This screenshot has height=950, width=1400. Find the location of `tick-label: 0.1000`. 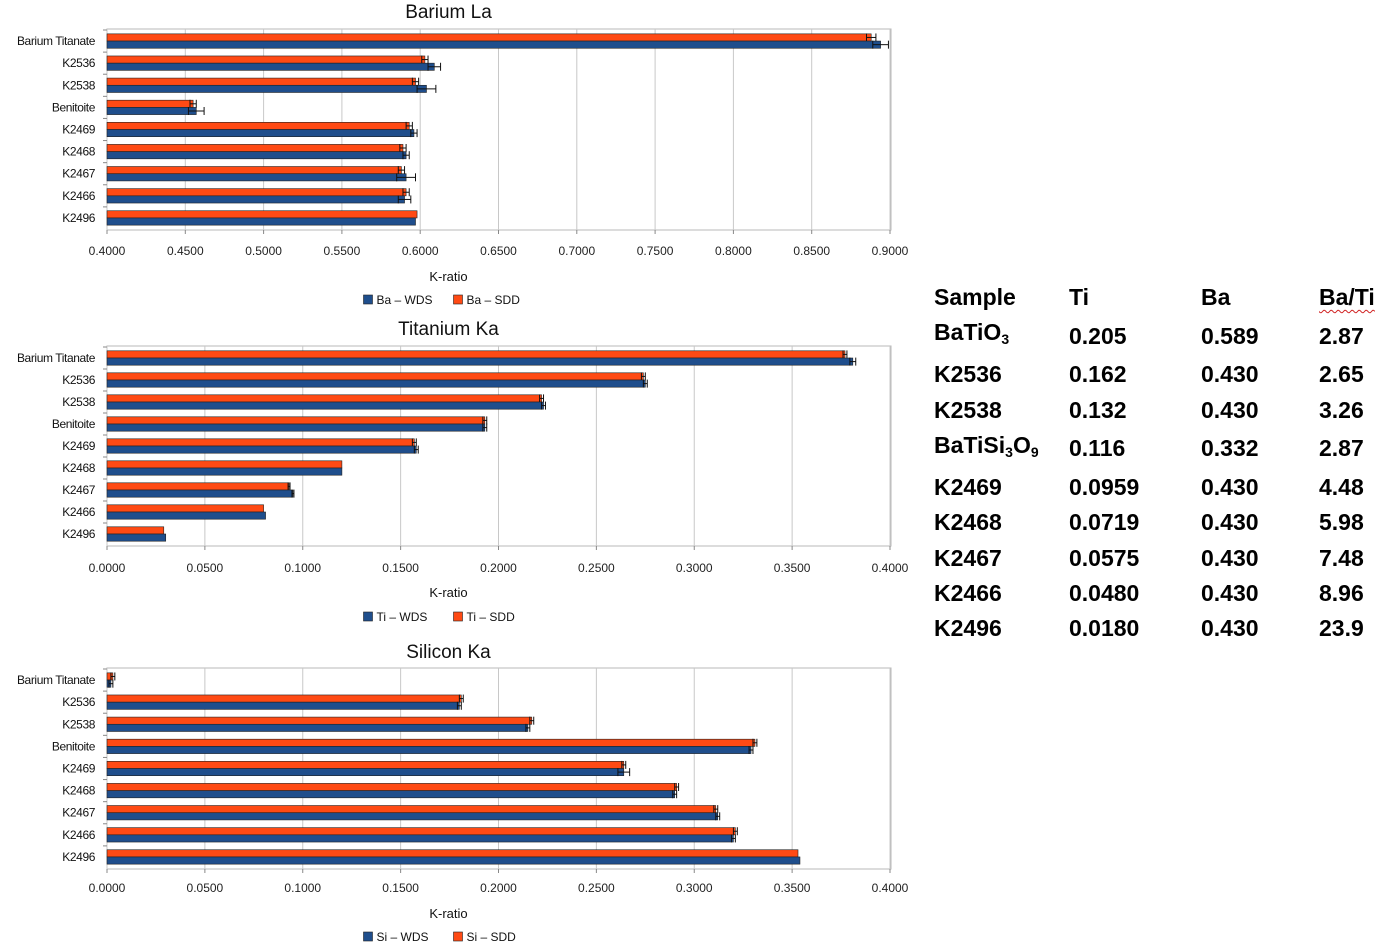

tick-label: 0.1000 is located at coordinates (302, 568).